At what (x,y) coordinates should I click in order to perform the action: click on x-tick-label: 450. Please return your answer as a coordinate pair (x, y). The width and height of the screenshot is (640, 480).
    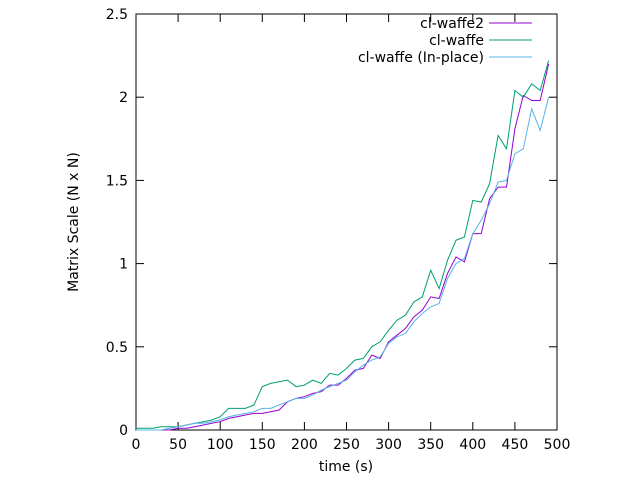
    Looking at the image, I should click on (515, 445).